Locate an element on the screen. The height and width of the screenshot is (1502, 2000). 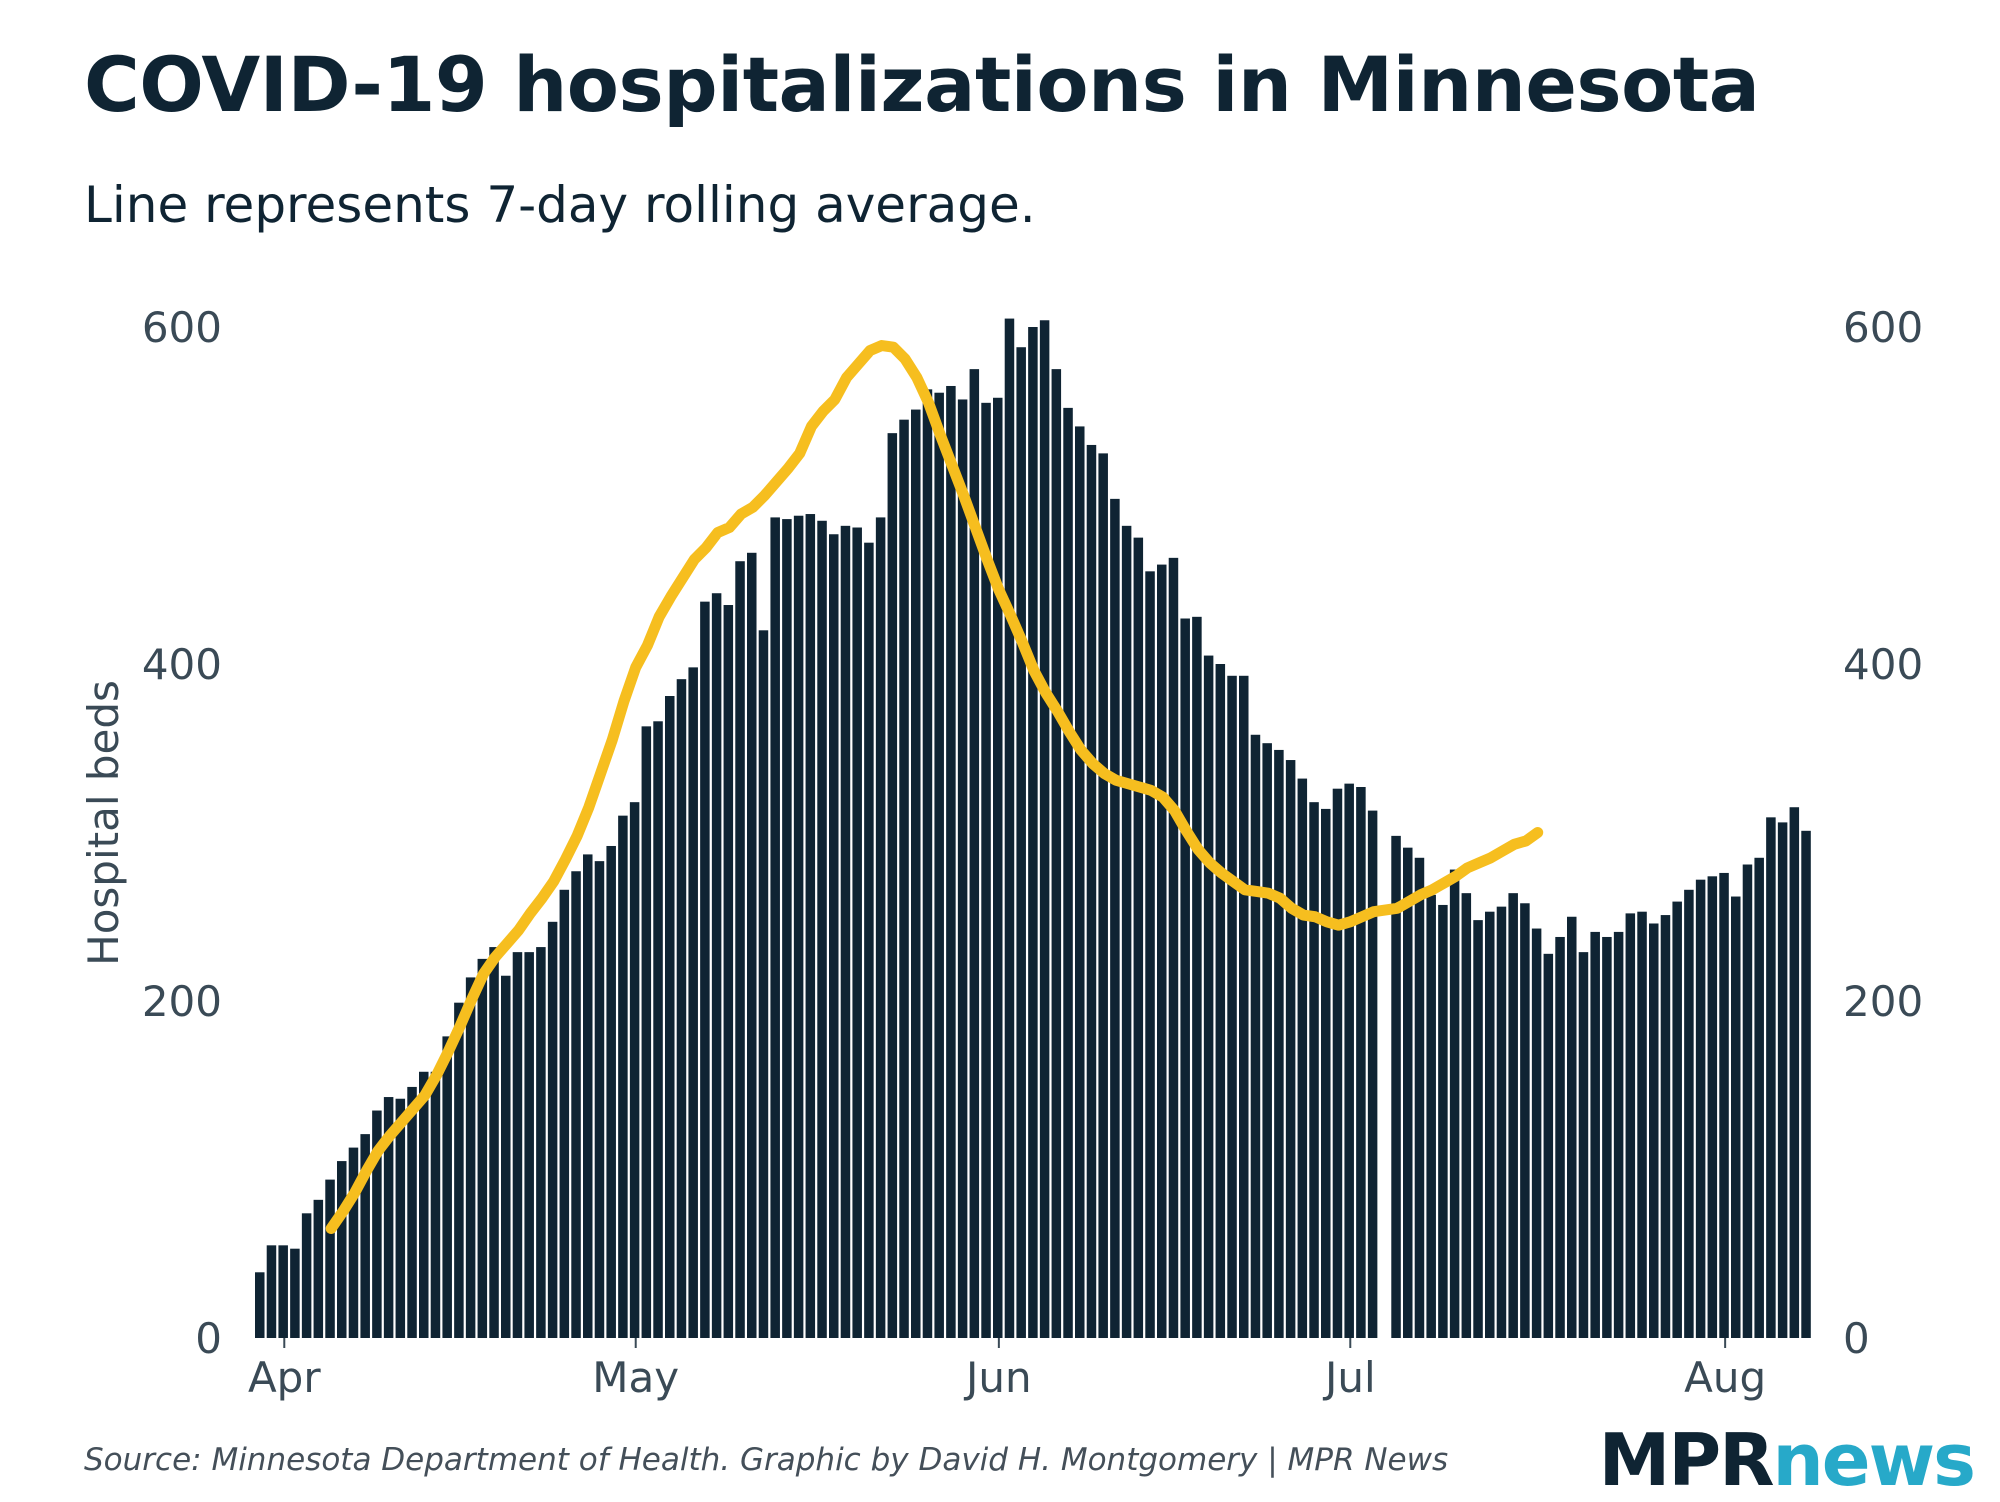
chart-subtitle: Line represents 7-day rolling average. is located at coordinates (560, 205).